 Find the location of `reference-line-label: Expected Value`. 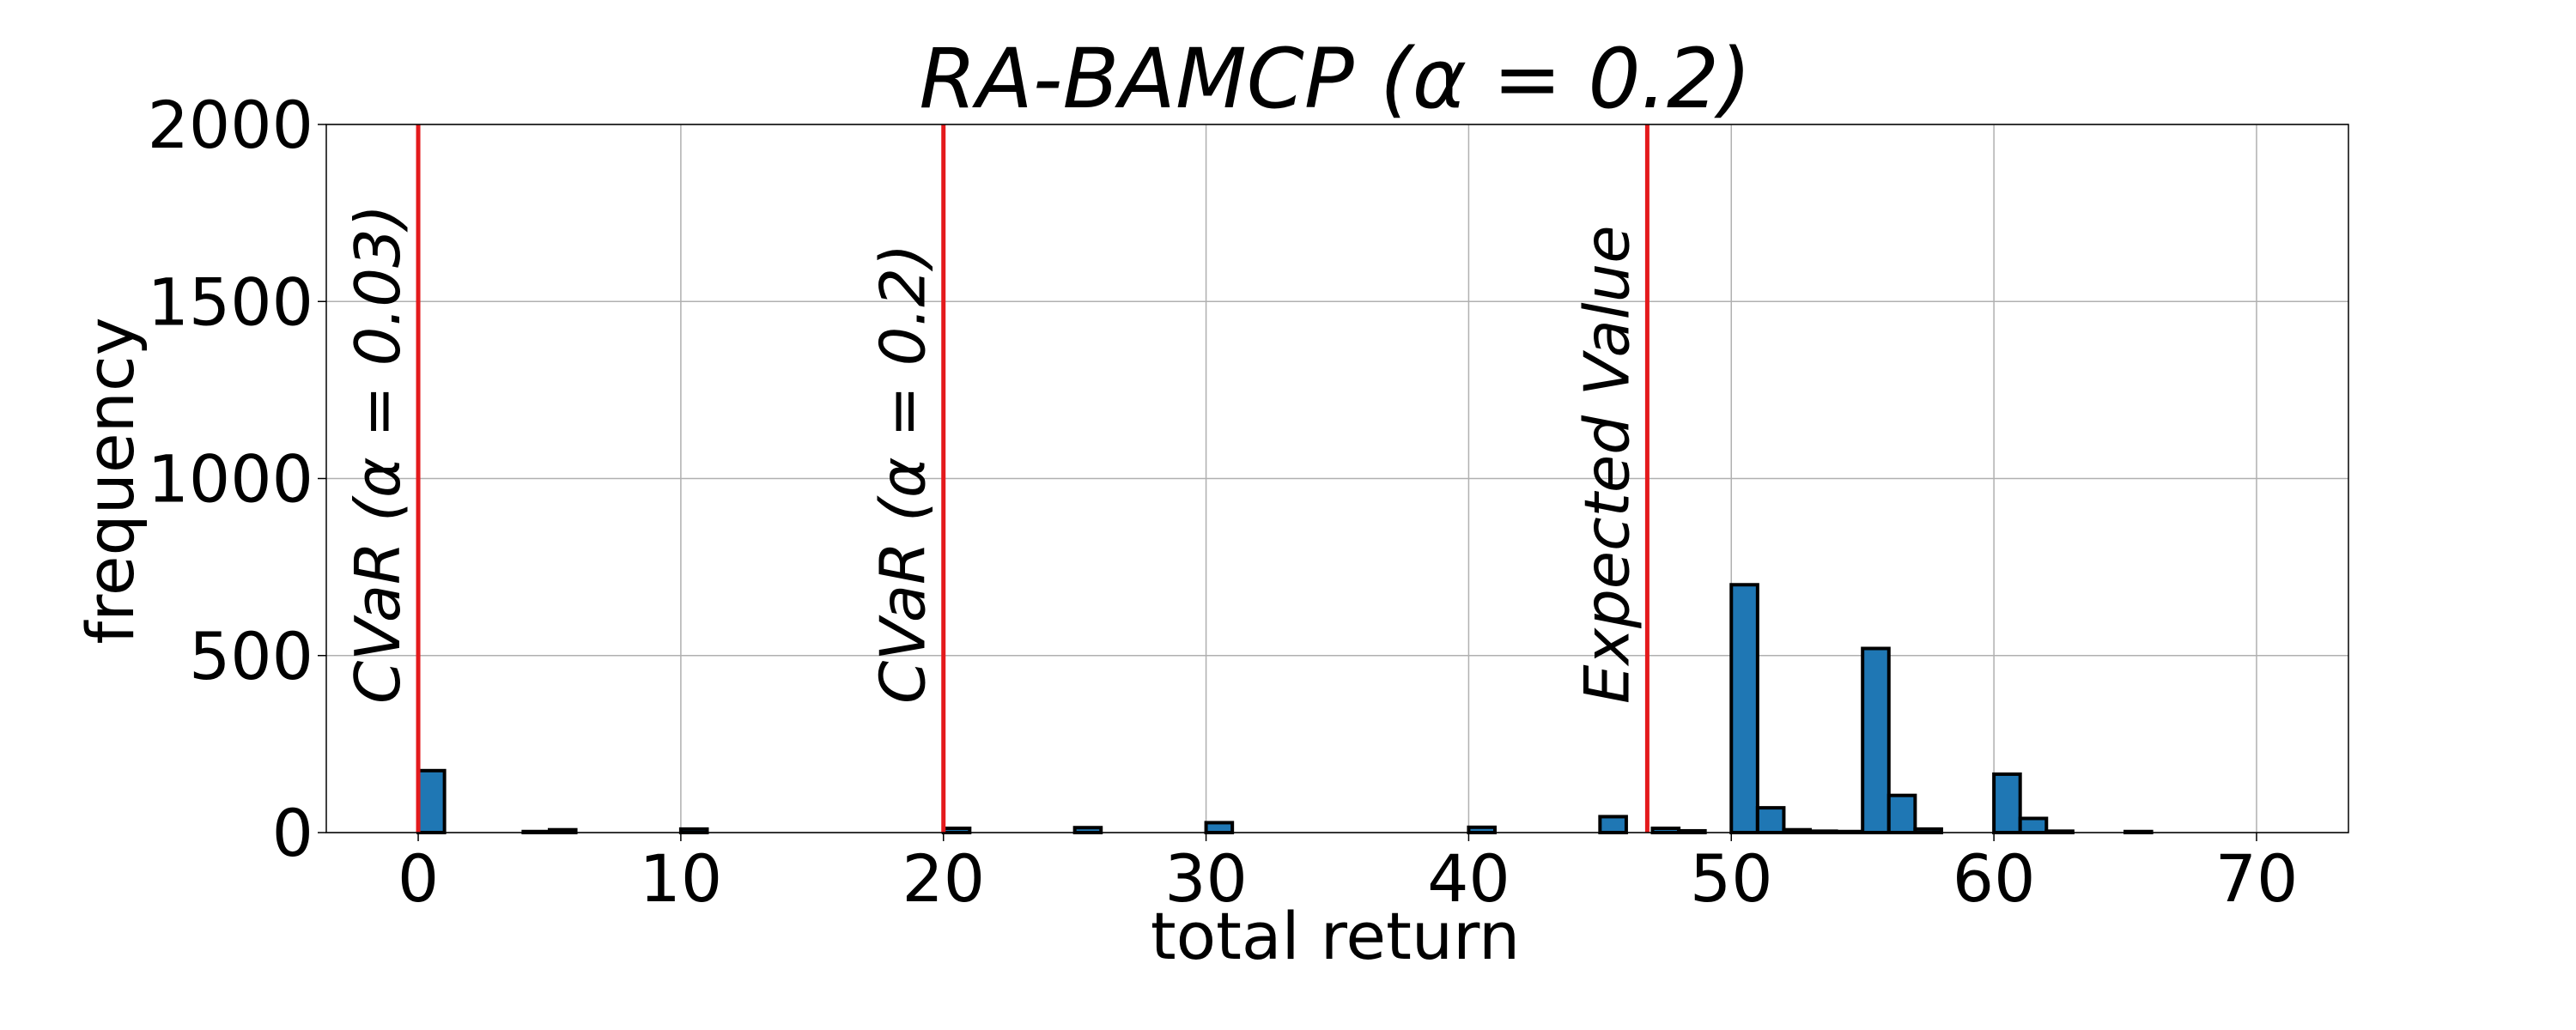

reference-line-label: Expected Value is located at coordinates (1607, 464).